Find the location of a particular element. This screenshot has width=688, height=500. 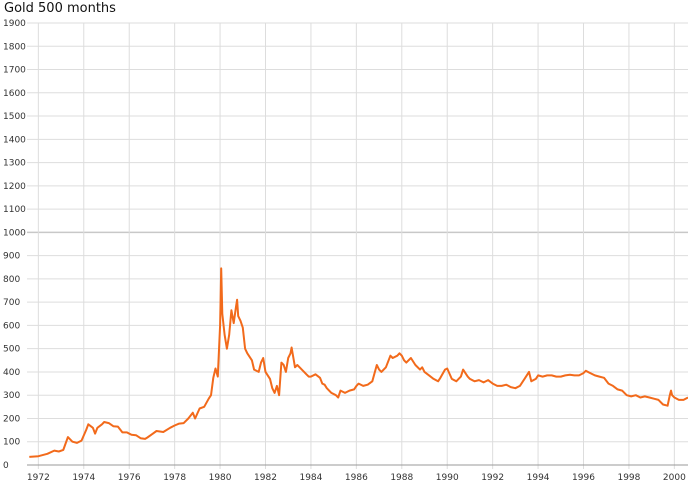

y-tick-label: 1200 is located at coordinates (14, 187).